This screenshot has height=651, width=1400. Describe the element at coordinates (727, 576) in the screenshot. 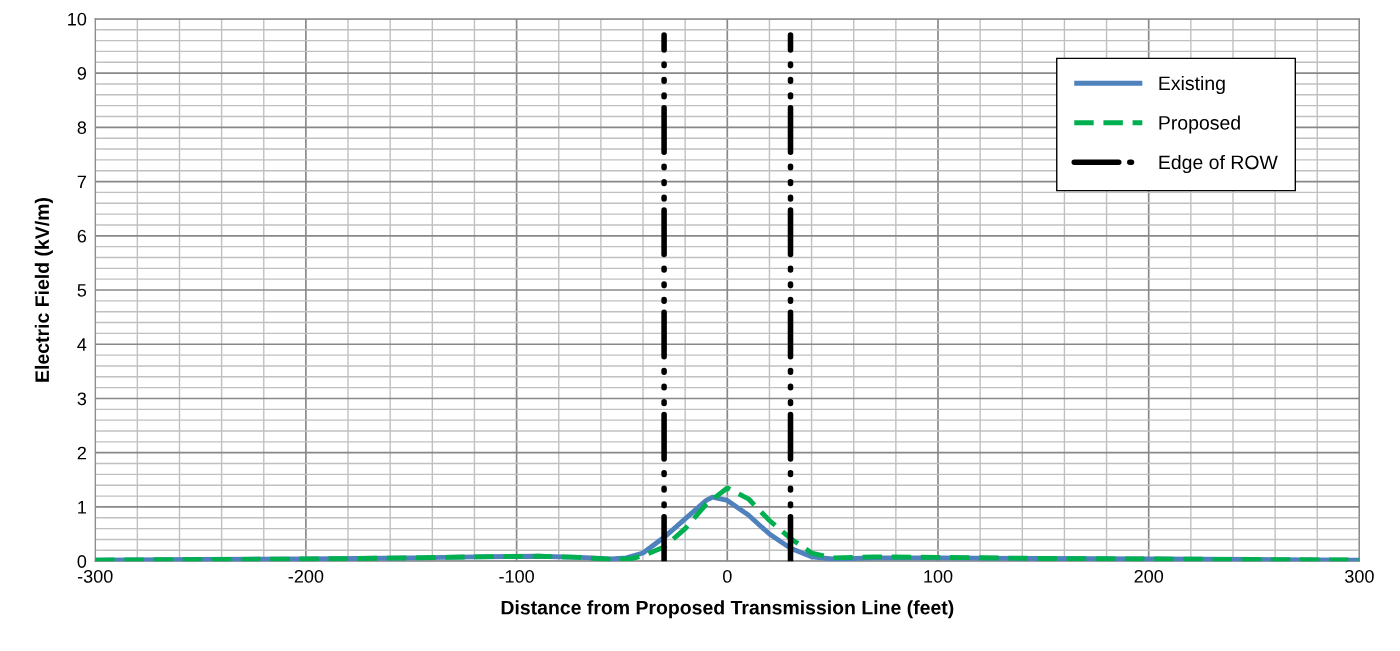

I see `x-tick-label: 0` at that location.